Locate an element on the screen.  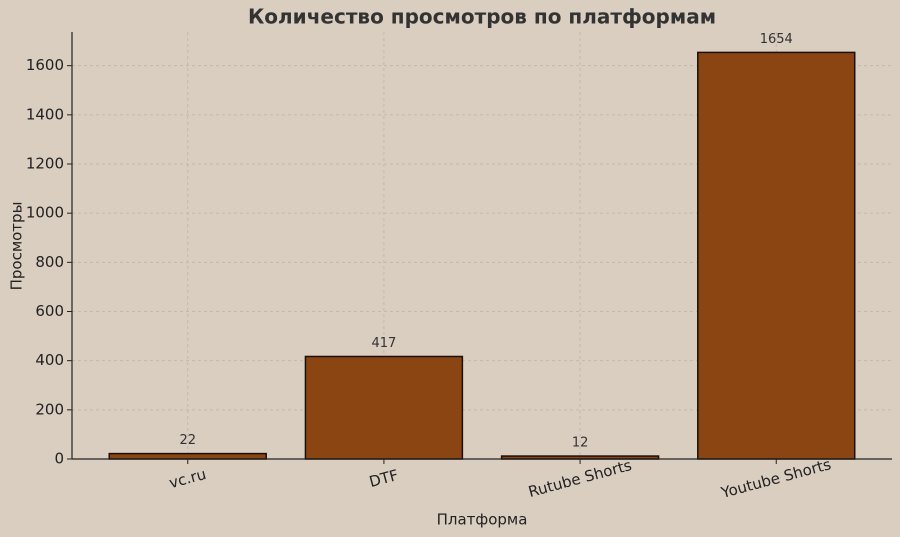
y-tick-label: 800 is located at coordinates (49, 262).